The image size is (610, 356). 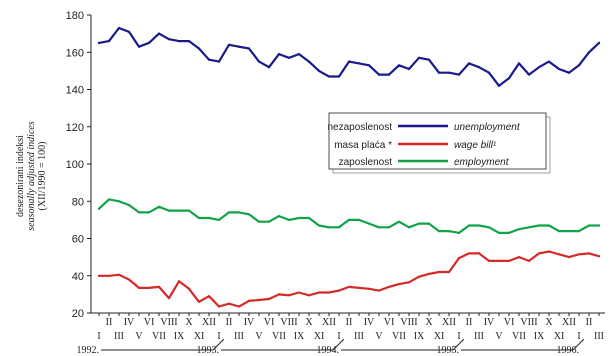 What do you see at coordinates (78, 165) in the screenshot?
I see `y-axis: 20 40 60 80 100 120 140 160 180` at bounding box center [78, 165].